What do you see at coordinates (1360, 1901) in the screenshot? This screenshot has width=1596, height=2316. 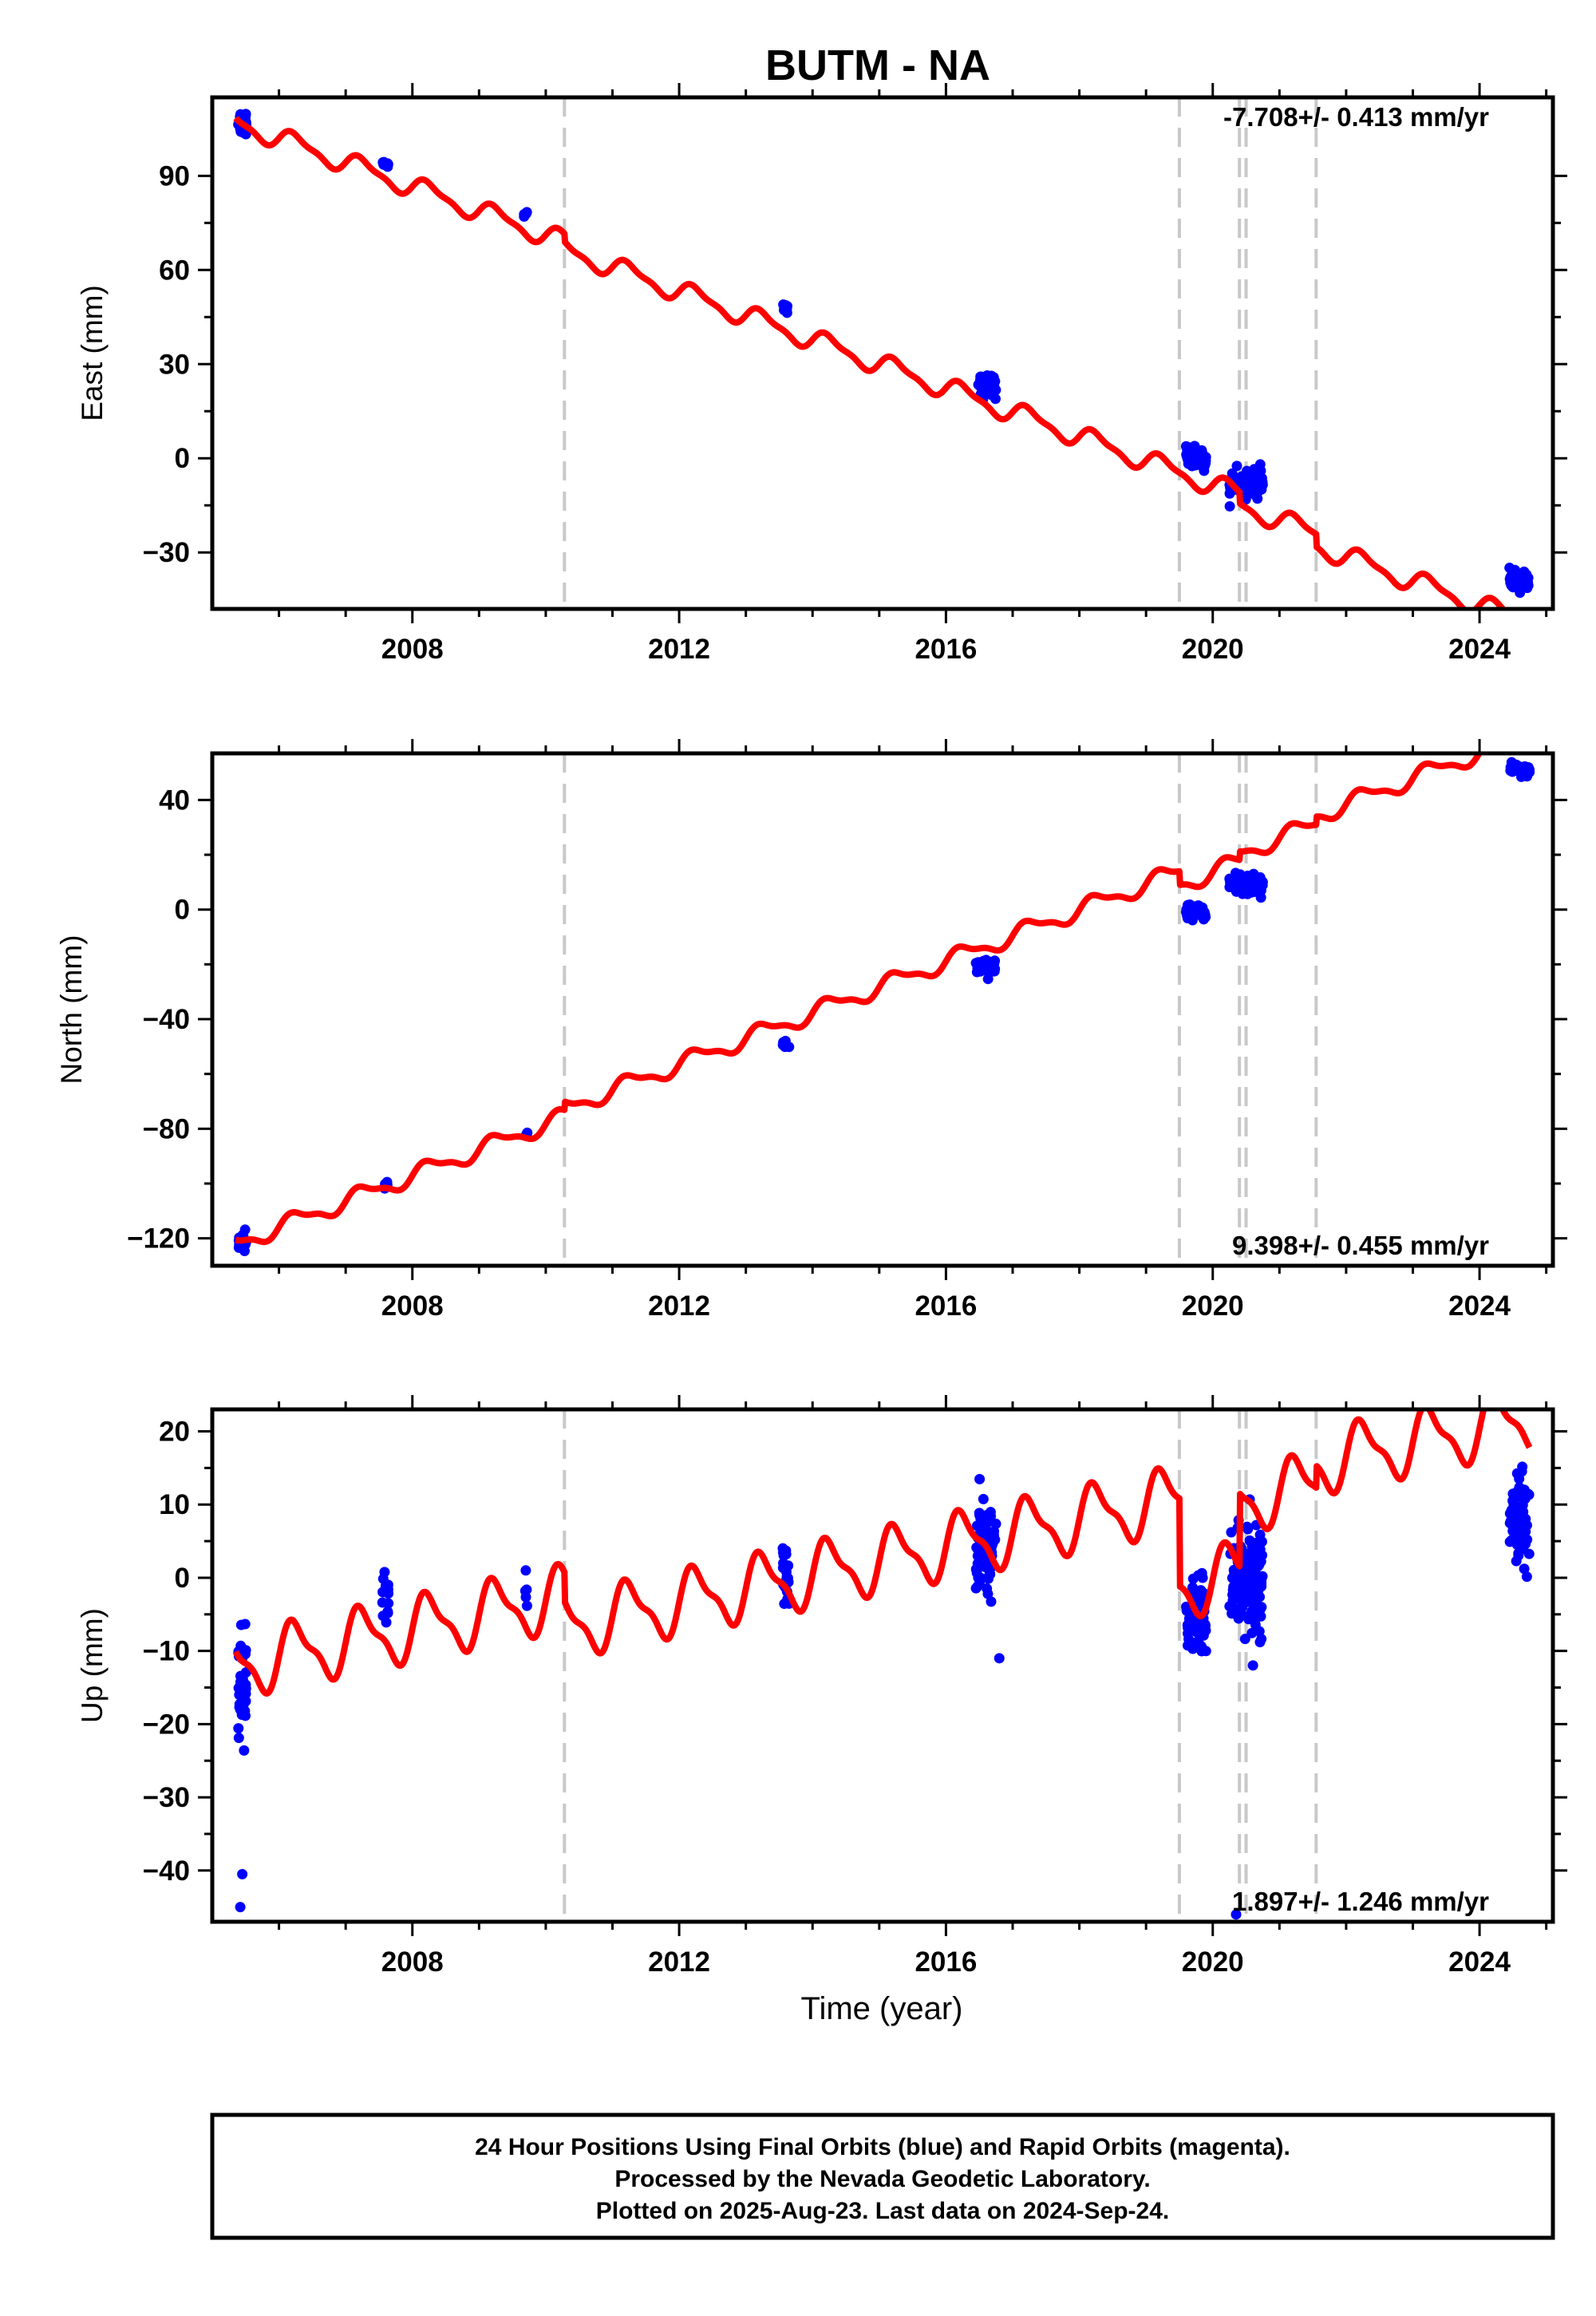 I see `up-rate-label: 1.897+/- 1.246 mm/yr` at bounding box center [1360, 1901].